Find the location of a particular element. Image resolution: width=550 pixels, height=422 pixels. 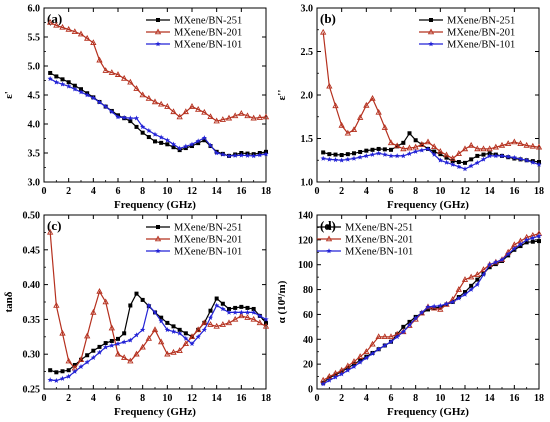

x-tick-label: 16 is located at coordinates (514, 398).